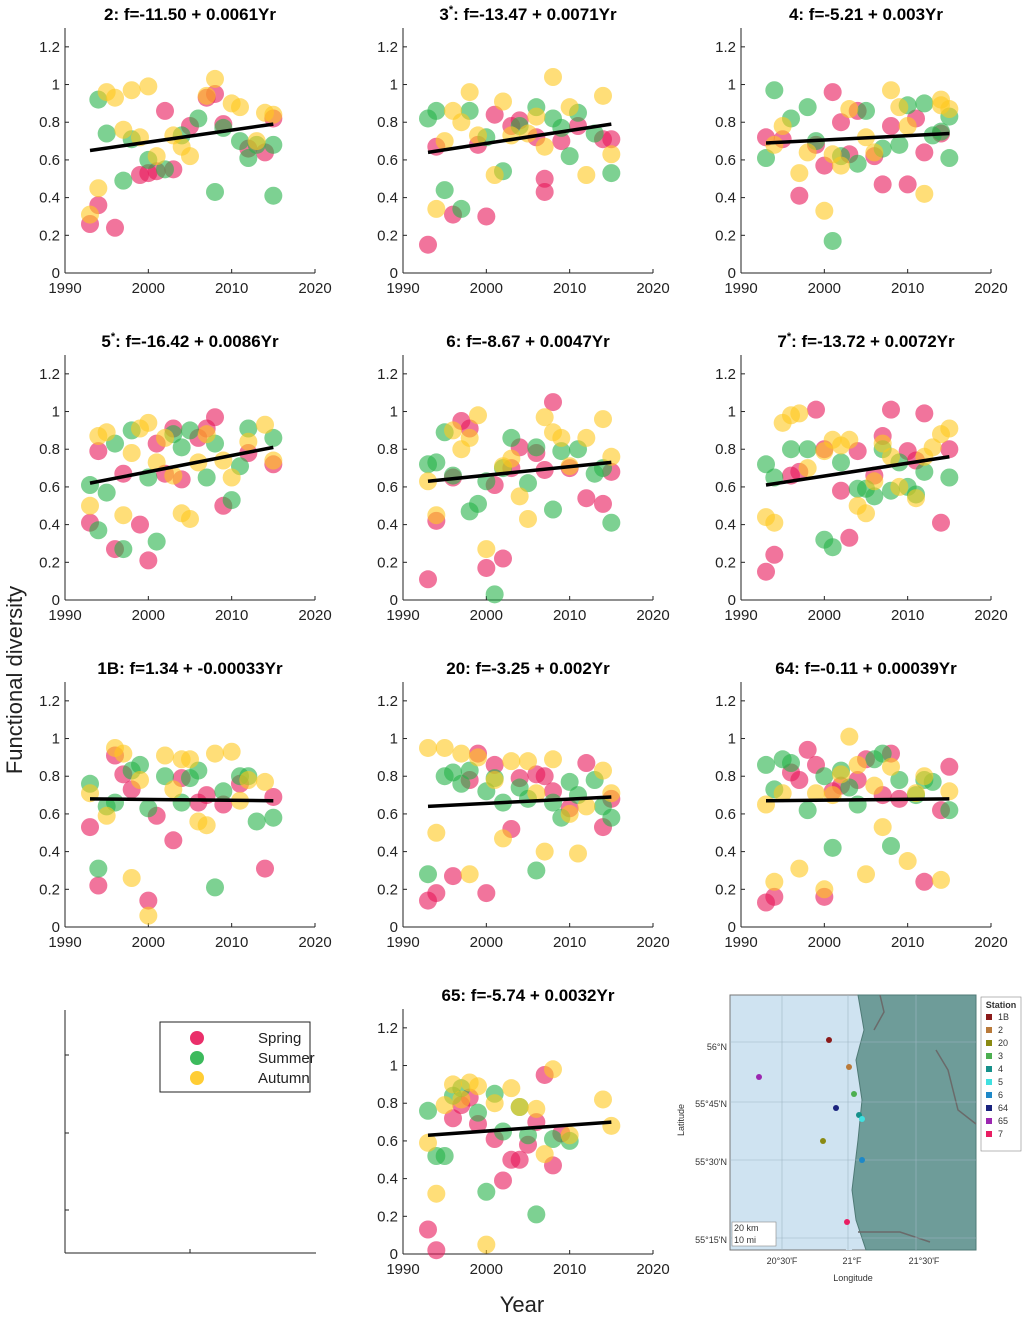  What do you see at coordinates (1000, 1134) in the screenshot?
I see `station-legend-label: 7` at bounding box center [1000, 1134].